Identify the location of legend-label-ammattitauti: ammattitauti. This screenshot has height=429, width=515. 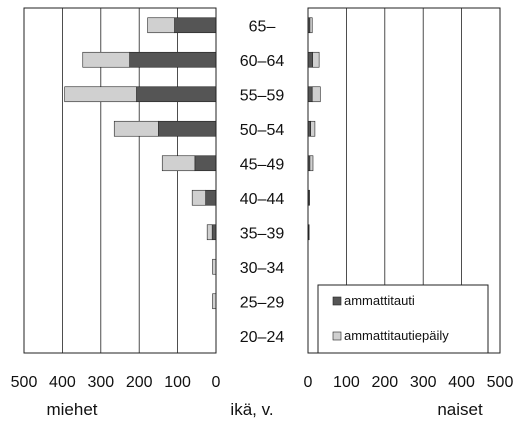
(379, 300).